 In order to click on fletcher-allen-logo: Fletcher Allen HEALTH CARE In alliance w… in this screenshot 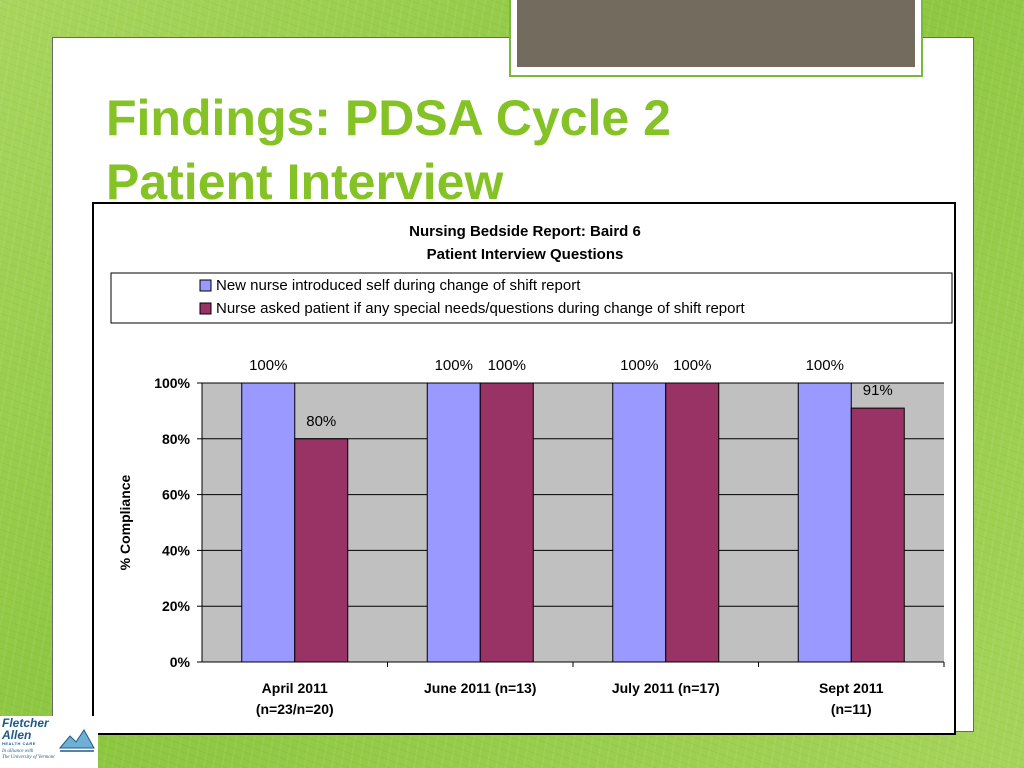, I will do `click(49, 742)`.